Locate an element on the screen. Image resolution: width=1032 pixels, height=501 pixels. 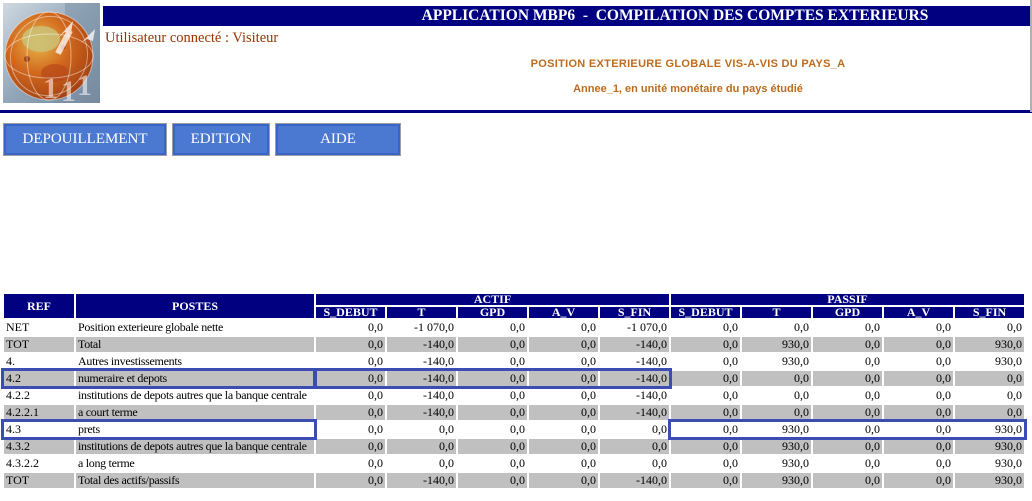
col-header-s_debut: S_DEBUT is located at coordinates (705, 312).